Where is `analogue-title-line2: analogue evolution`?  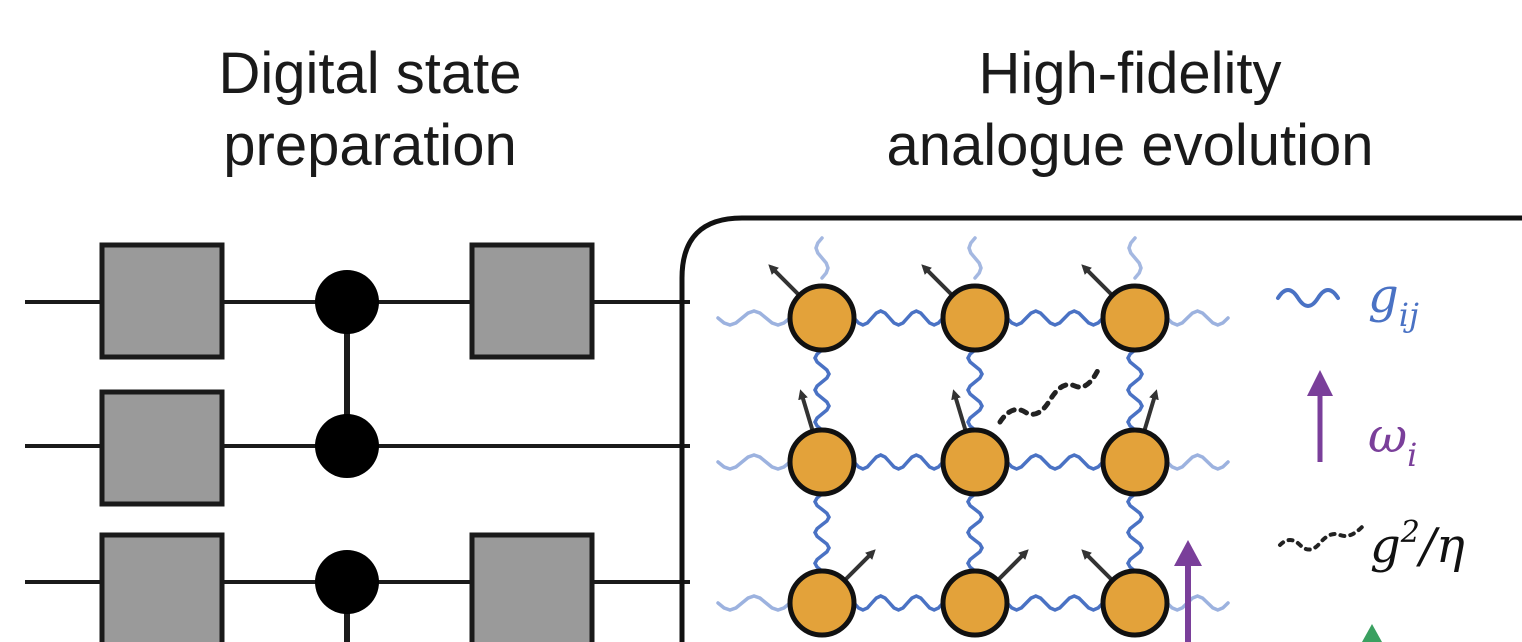 analogue-title-line2: analogue evolution is located at coordinates (1130, 145).